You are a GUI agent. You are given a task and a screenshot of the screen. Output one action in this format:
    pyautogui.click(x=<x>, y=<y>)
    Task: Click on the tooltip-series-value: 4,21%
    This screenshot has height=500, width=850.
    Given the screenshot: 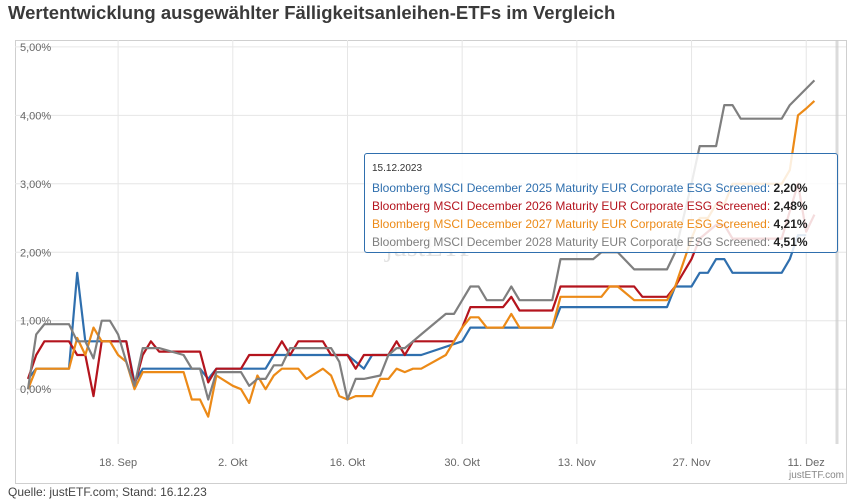 What is the action you would take?
    pyautogui.click(x=790, y=224)
    